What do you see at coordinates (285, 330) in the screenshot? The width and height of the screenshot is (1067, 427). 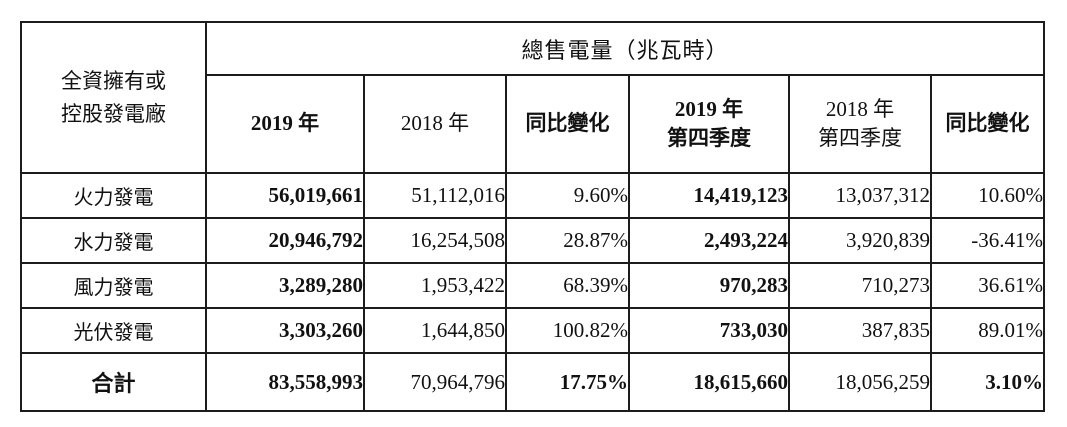 I see `cell-solar-2019: 3,303,260` at bounding box center [285, 330].